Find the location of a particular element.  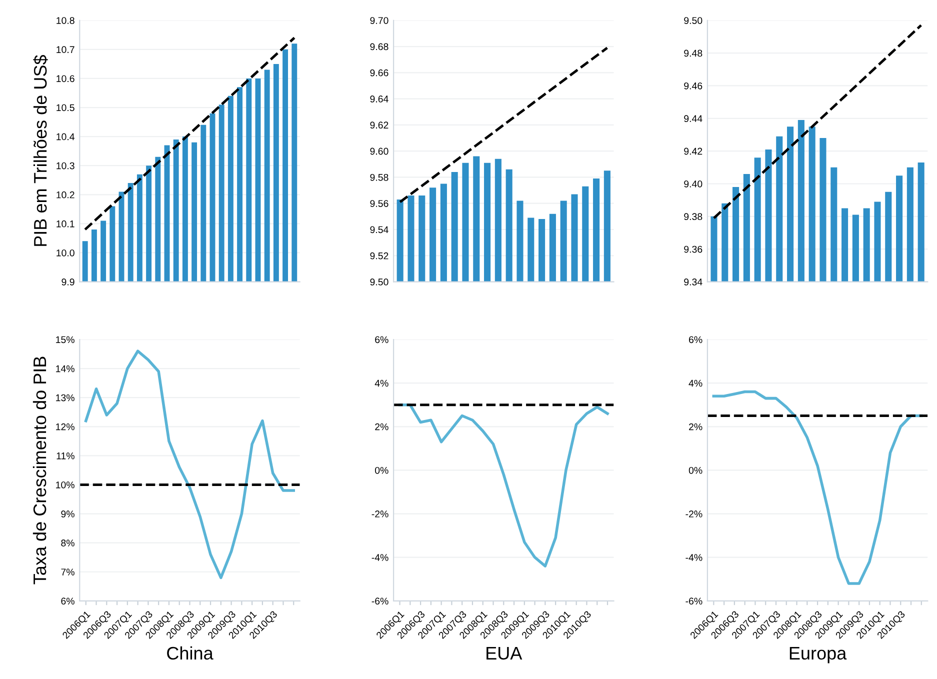

y-tick-label: 9.46 is located at coordinates (693, 86).